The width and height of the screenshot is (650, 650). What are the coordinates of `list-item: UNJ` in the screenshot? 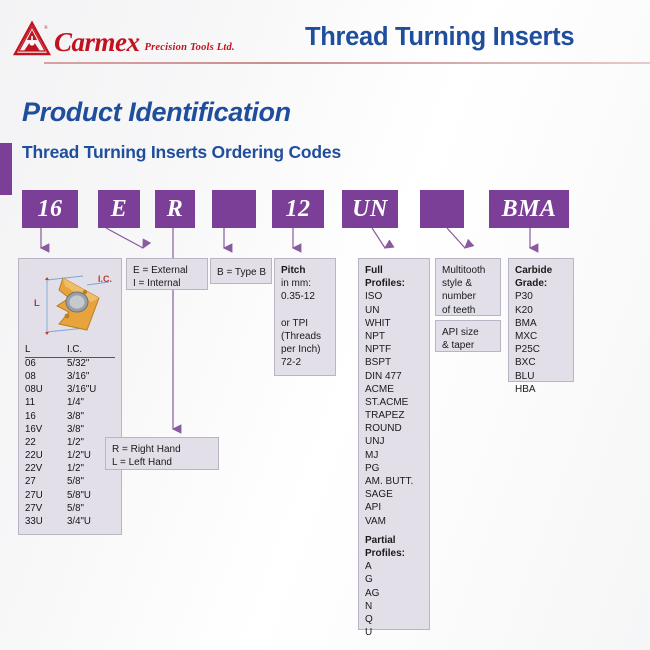 It's located at (375, 442).